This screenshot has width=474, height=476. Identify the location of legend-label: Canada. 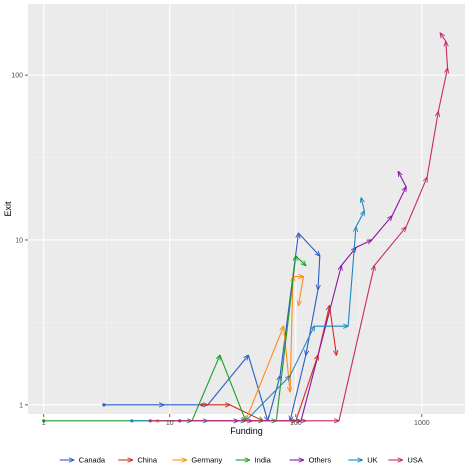
(92, 460).